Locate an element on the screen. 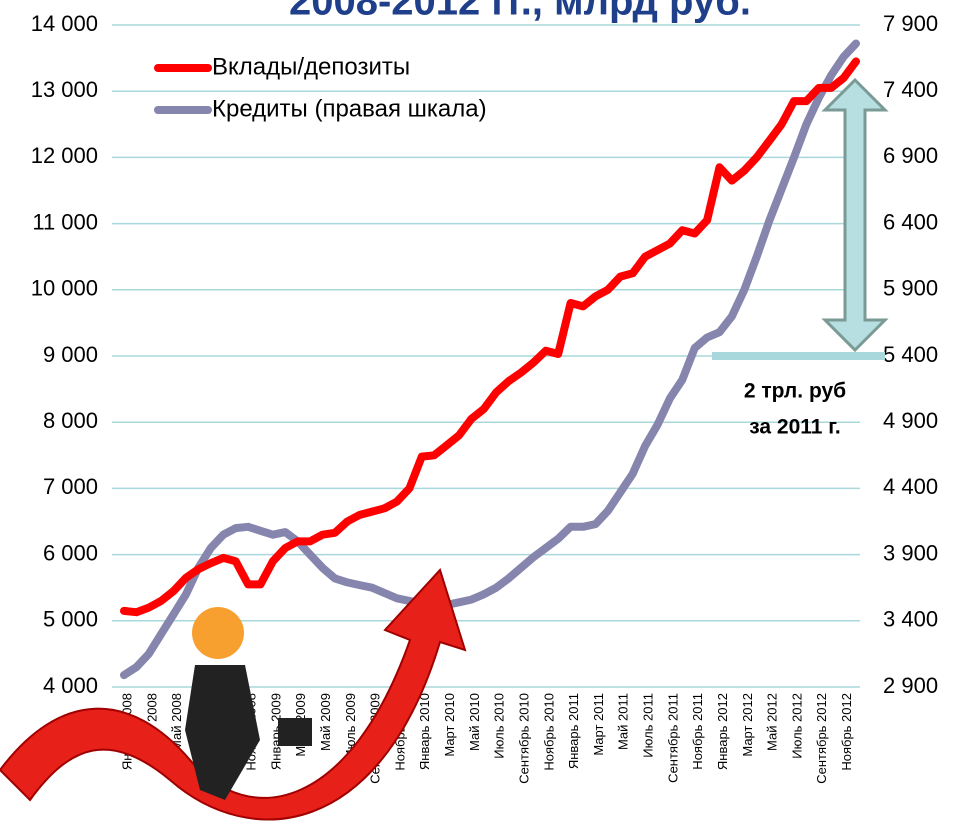 This screenshot has width=961, height=829. decorative-body is located at coordinates (222, 732).